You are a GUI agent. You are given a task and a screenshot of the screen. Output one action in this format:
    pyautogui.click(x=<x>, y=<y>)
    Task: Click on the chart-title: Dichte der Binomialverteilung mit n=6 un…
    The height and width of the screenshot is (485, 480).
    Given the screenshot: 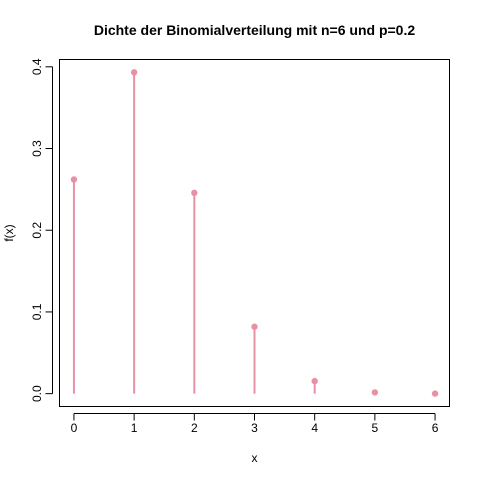 What is the action you would take?
    pyautogui.click(x=255, y=30)
    